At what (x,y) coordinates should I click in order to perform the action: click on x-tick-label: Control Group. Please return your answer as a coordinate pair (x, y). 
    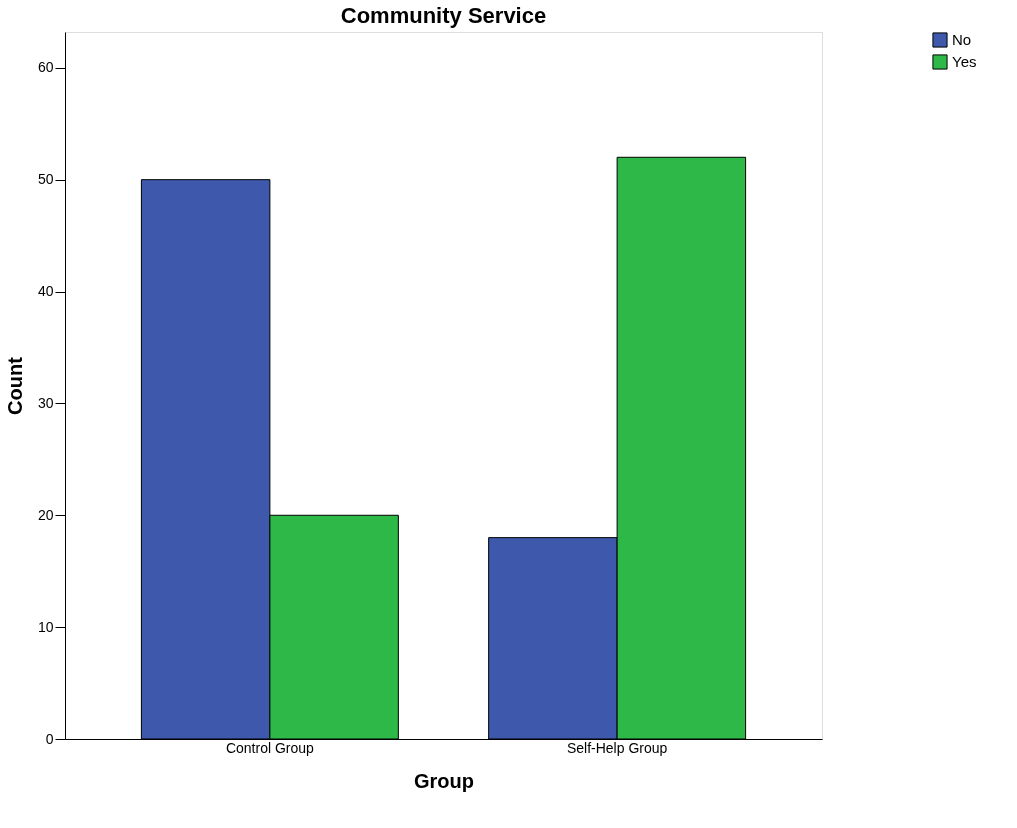
    Looking at the image, I should click on (270, 747).